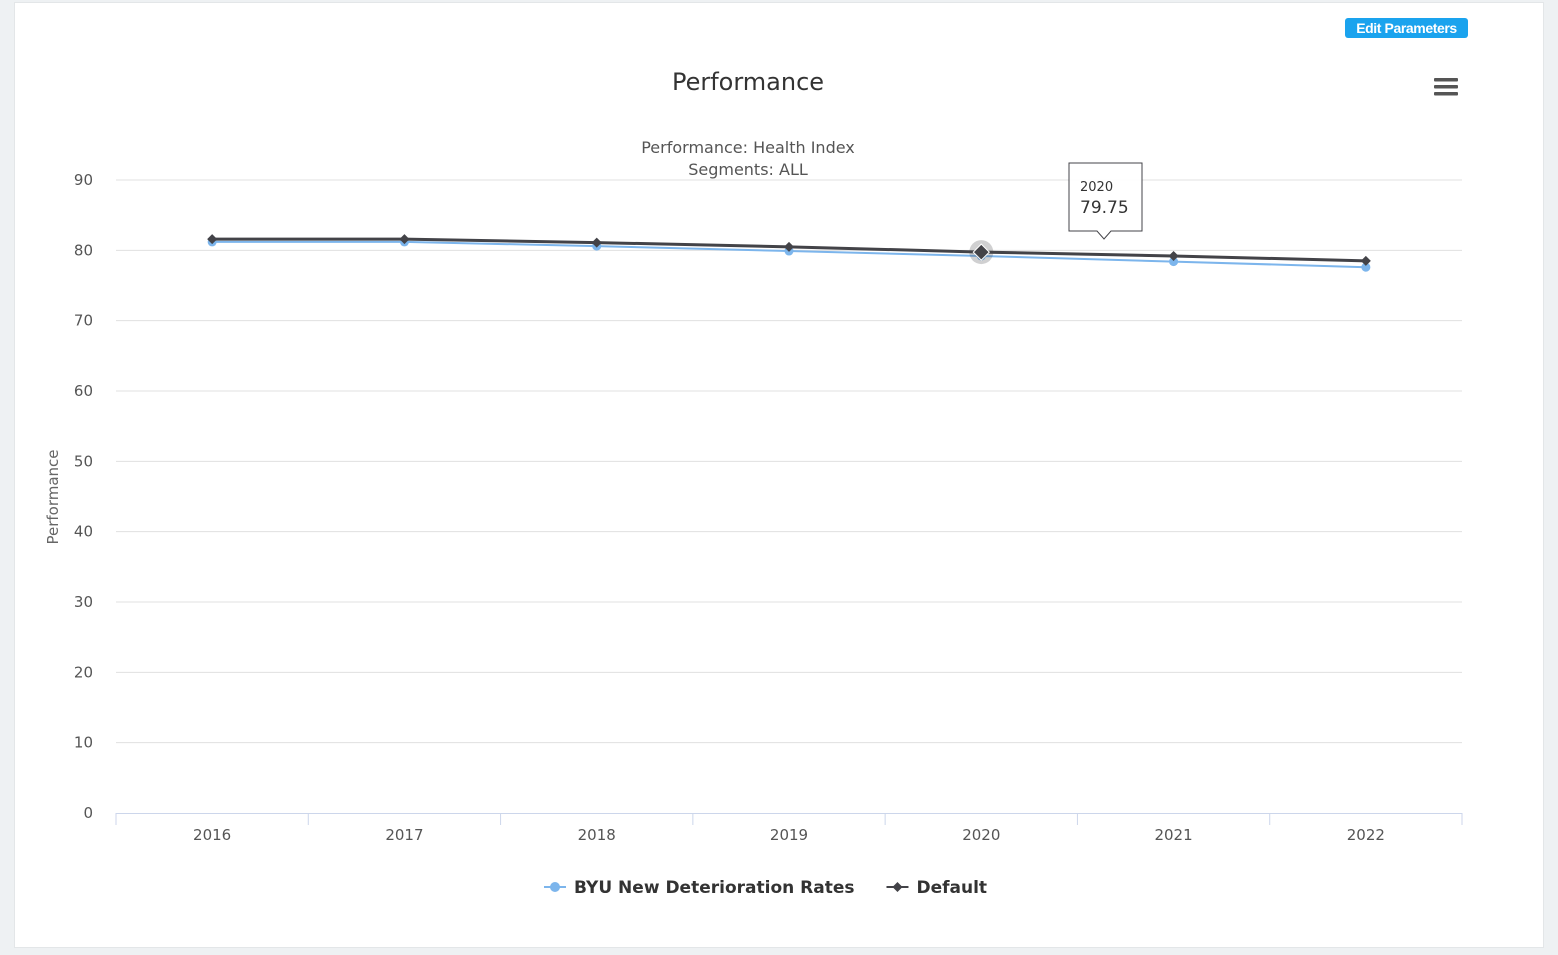 The height and width of the screenshot is (955, 1558). What do you see at coordinates (83, 532) in the screenshot?
I see `y-tick-label-40: 40` at bounding box center [83, 532].